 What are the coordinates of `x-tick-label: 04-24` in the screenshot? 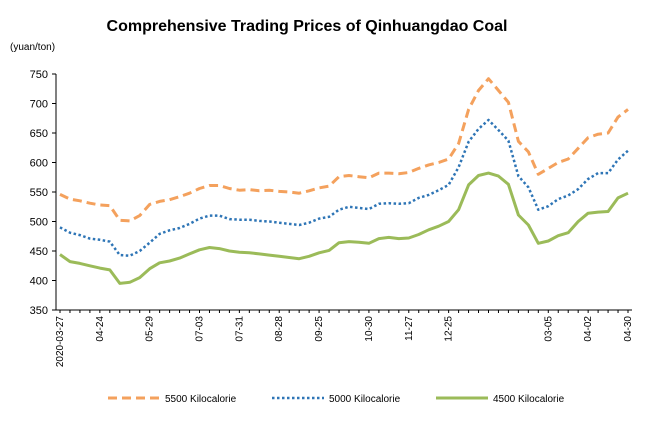 It's located at (100, 329).